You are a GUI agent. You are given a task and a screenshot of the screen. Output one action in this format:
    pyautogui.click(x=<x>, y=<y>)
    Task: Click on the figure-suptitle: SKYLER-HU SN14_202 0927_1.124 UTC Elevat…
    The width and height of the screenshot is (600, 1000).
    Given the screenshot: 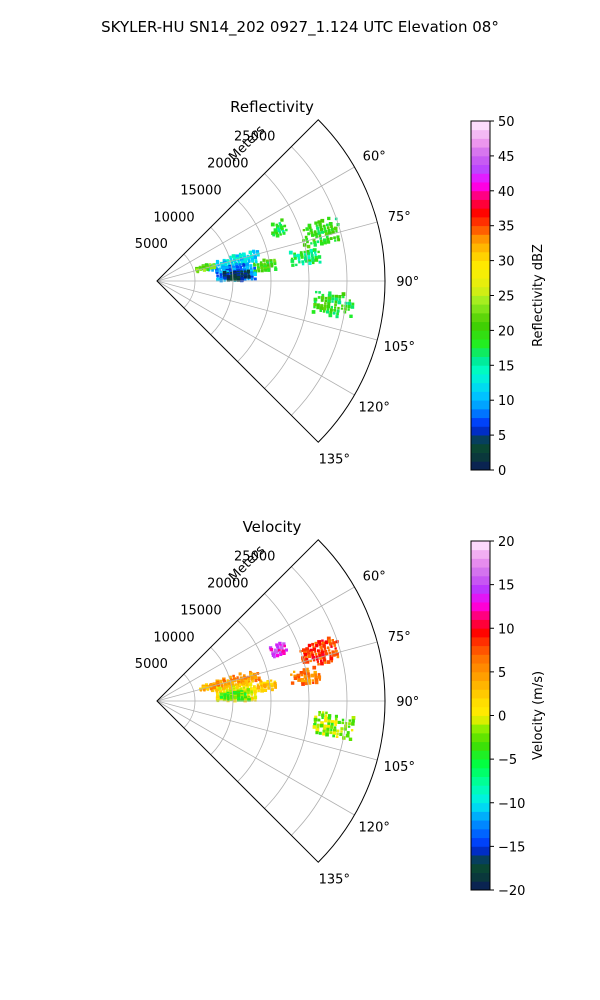 What is the action you would take?
    pyautogui.click(x=300, y=27)
    